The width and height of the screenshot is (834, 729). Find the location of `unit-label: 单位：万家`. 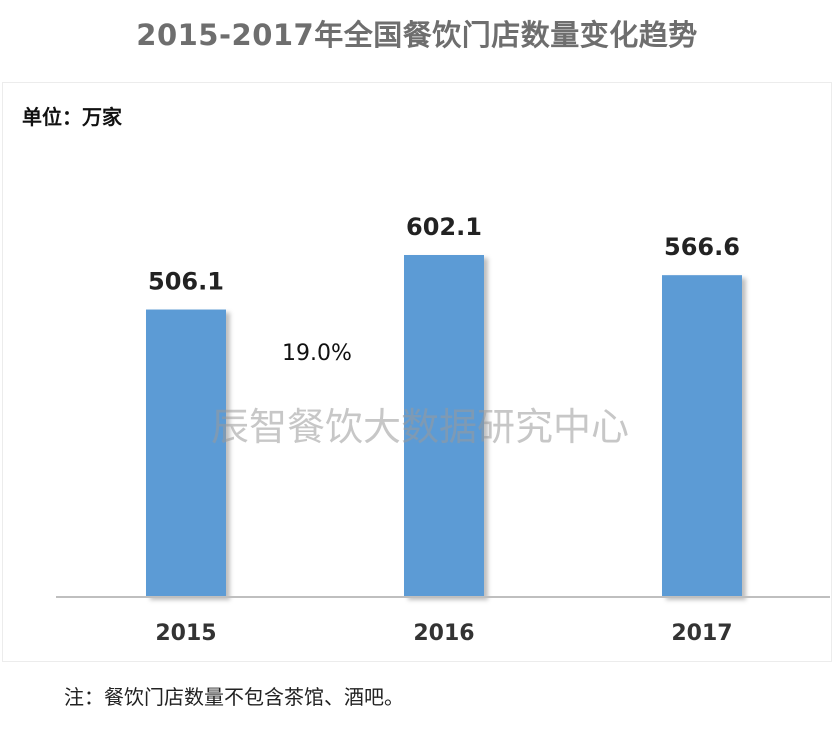

unit-label: 单位：万家 is located at coordinates (72, 117).